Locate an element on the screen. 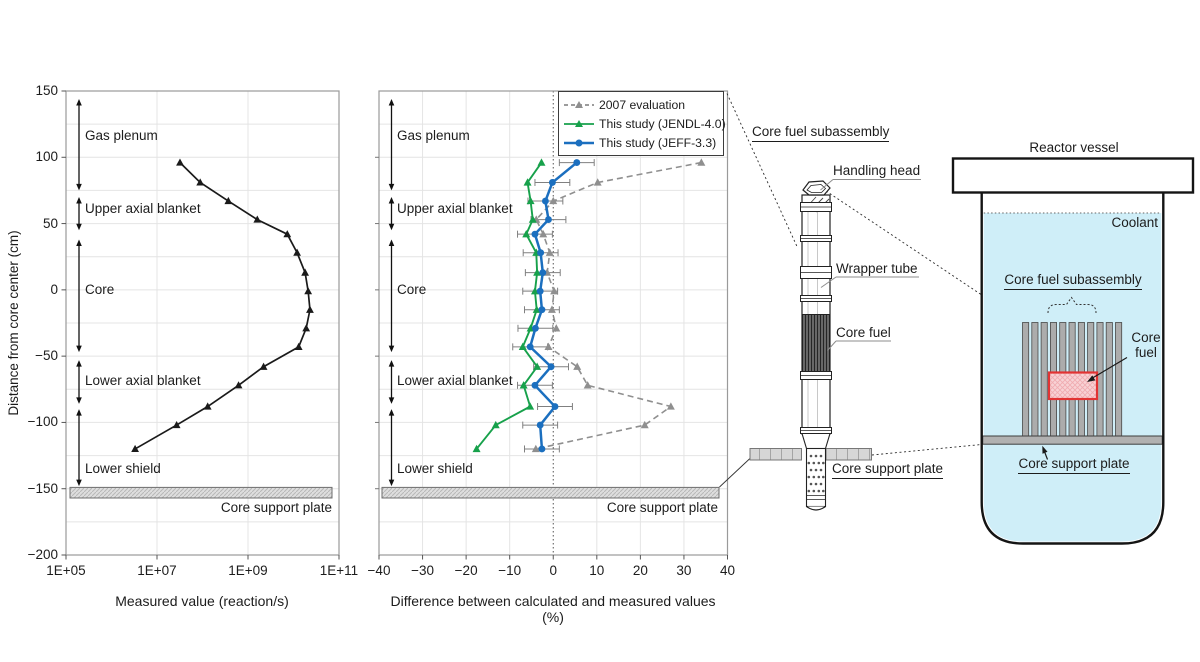  legend-item-jeff-3-3: This study (JEFF-3.3) is located at coordinates (641, 142).